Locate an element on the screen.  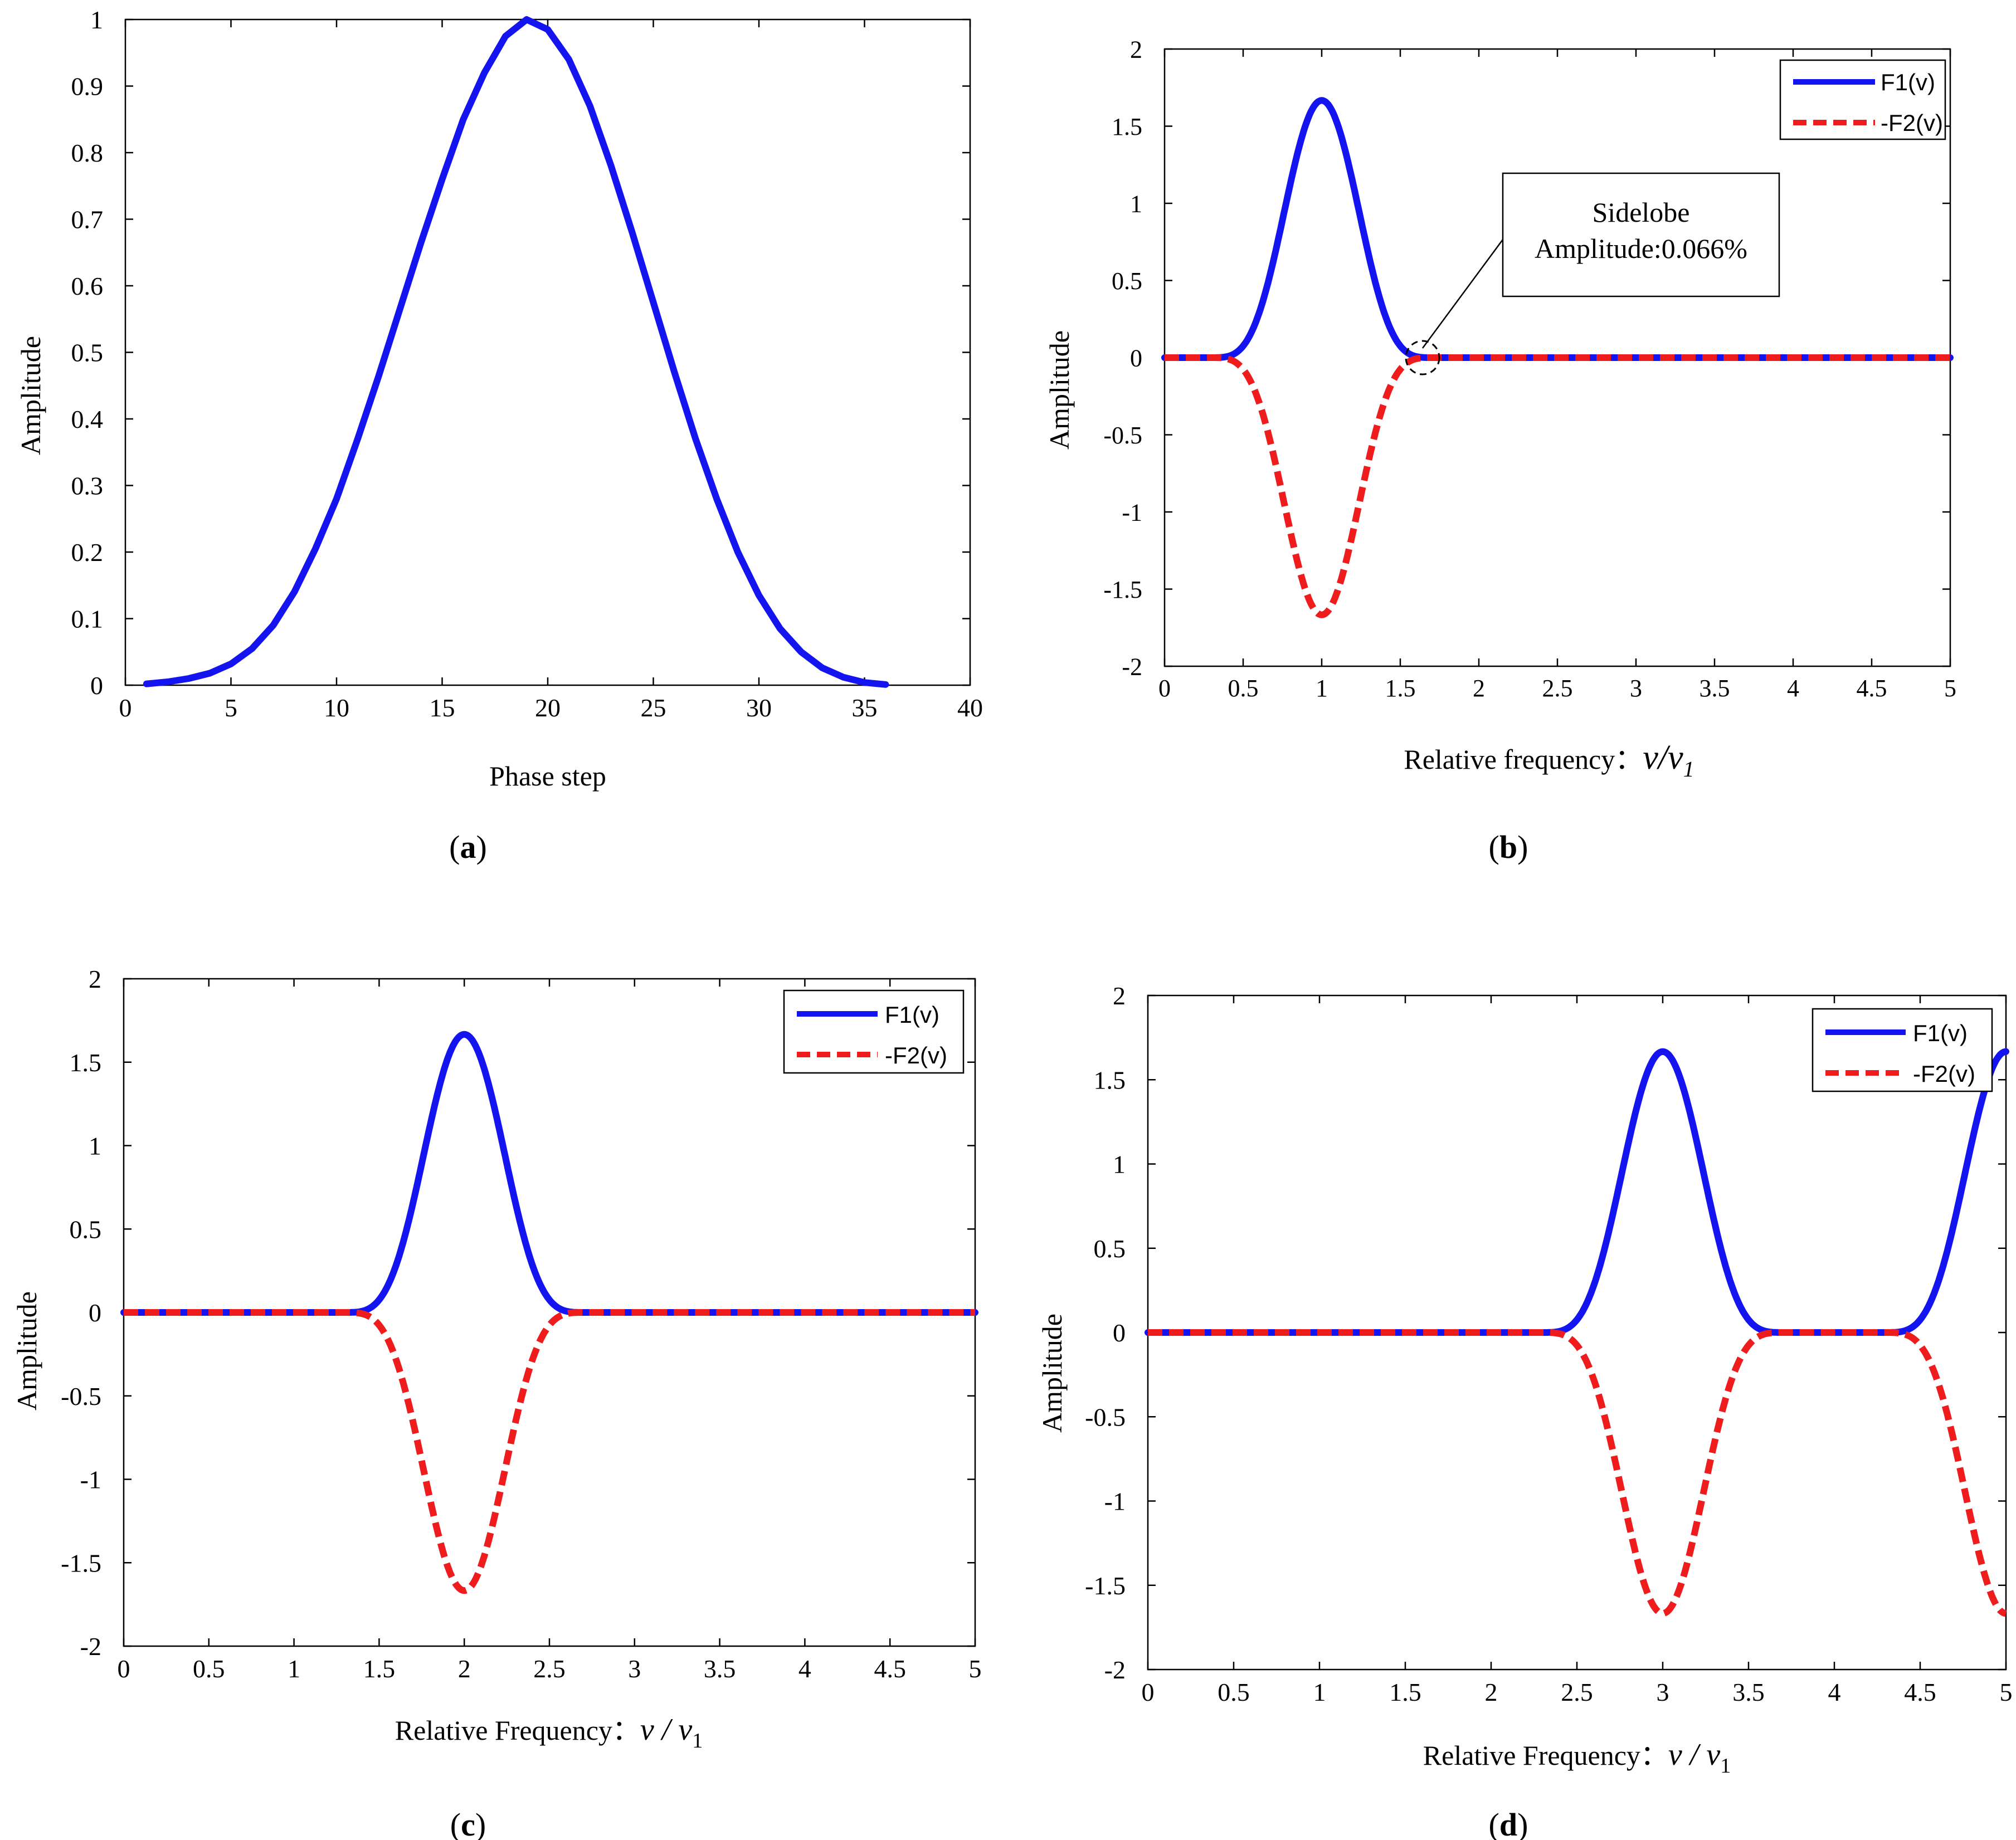
x-axis-label-b: Relative frequency：ν/ν1 is located at coordinates (1549, 760).